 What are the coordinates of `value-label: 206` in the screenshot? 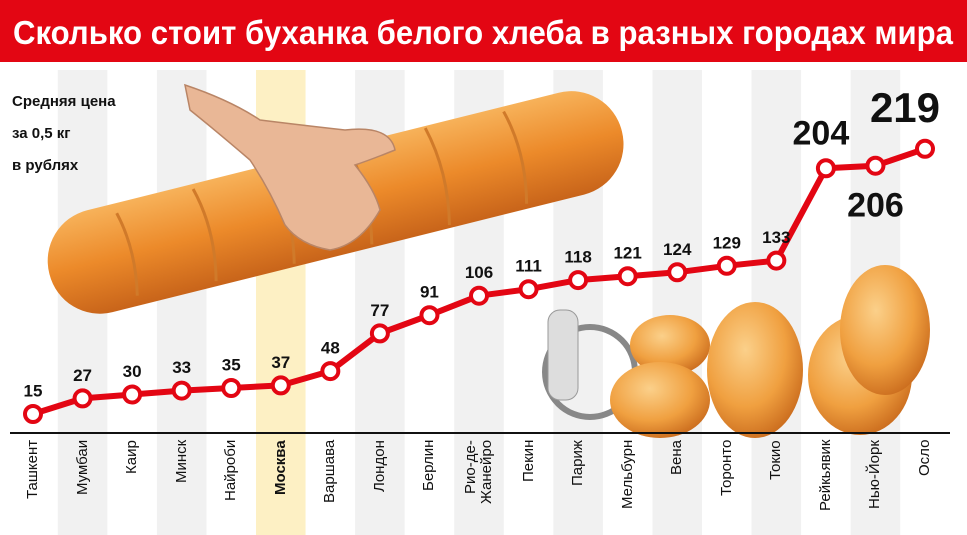 It's located at (875, 206).